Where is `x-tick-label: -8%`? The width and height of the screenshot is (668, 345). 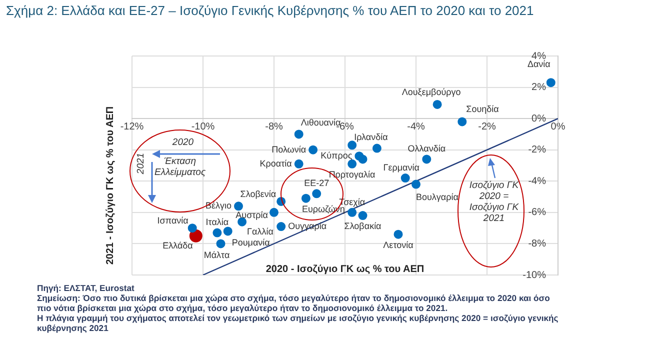
x-tick-label: -8% is located at coordinates (274, 126).